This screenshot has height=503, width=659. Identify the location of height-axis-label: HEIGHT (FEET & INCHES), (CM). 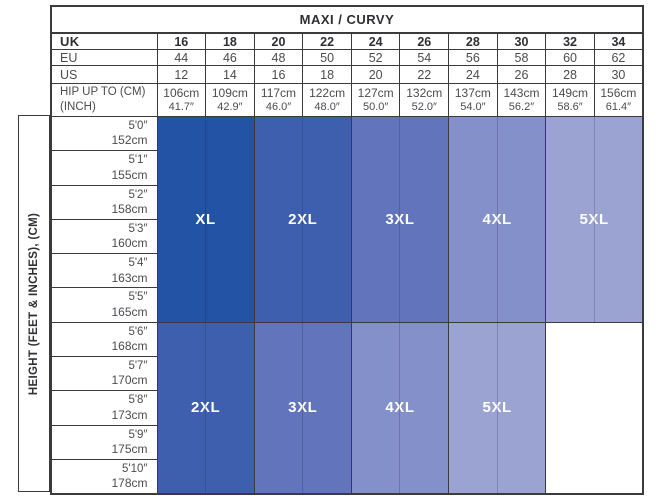
(34, 303).